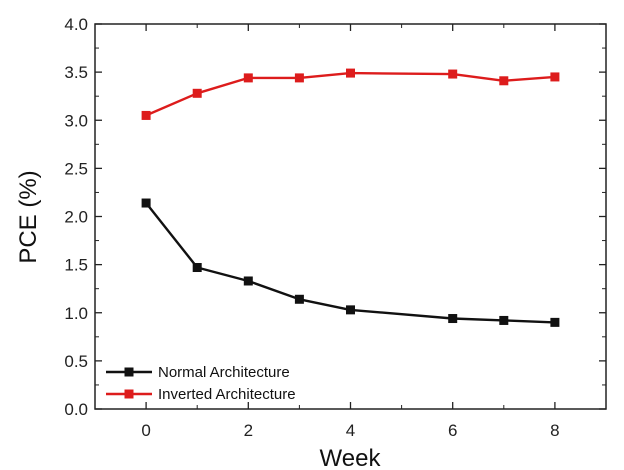 This screenshot has width=624, height=470. What do you see at coordinates (28, 216) in the screenshot?
I see `y-axis-title: PCE (%)` at bounding box center [28, 216].